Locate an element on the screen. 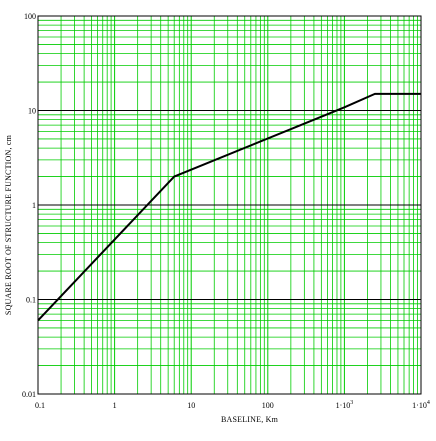  x-tick-labels: 0.1 1 10 100 1·10³ 1·10⁴ is located at coordinates (232, 405).